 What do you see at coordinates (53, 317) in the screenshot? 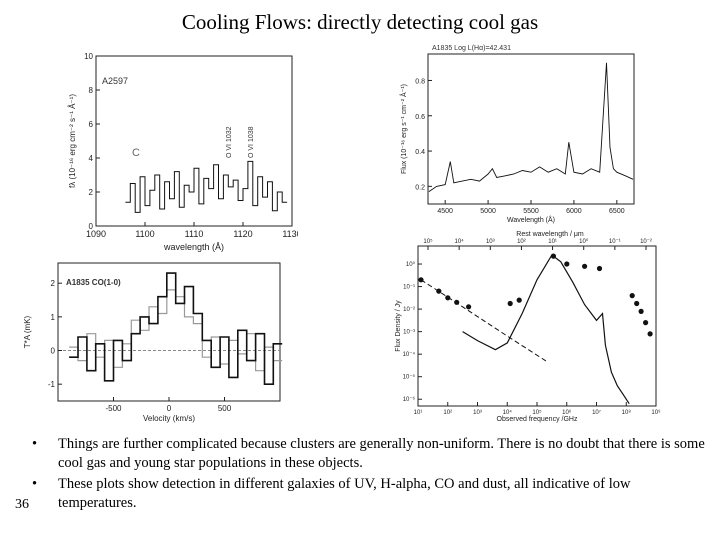
I see `y-tick-label: 1` at bounding box center [53, 317].